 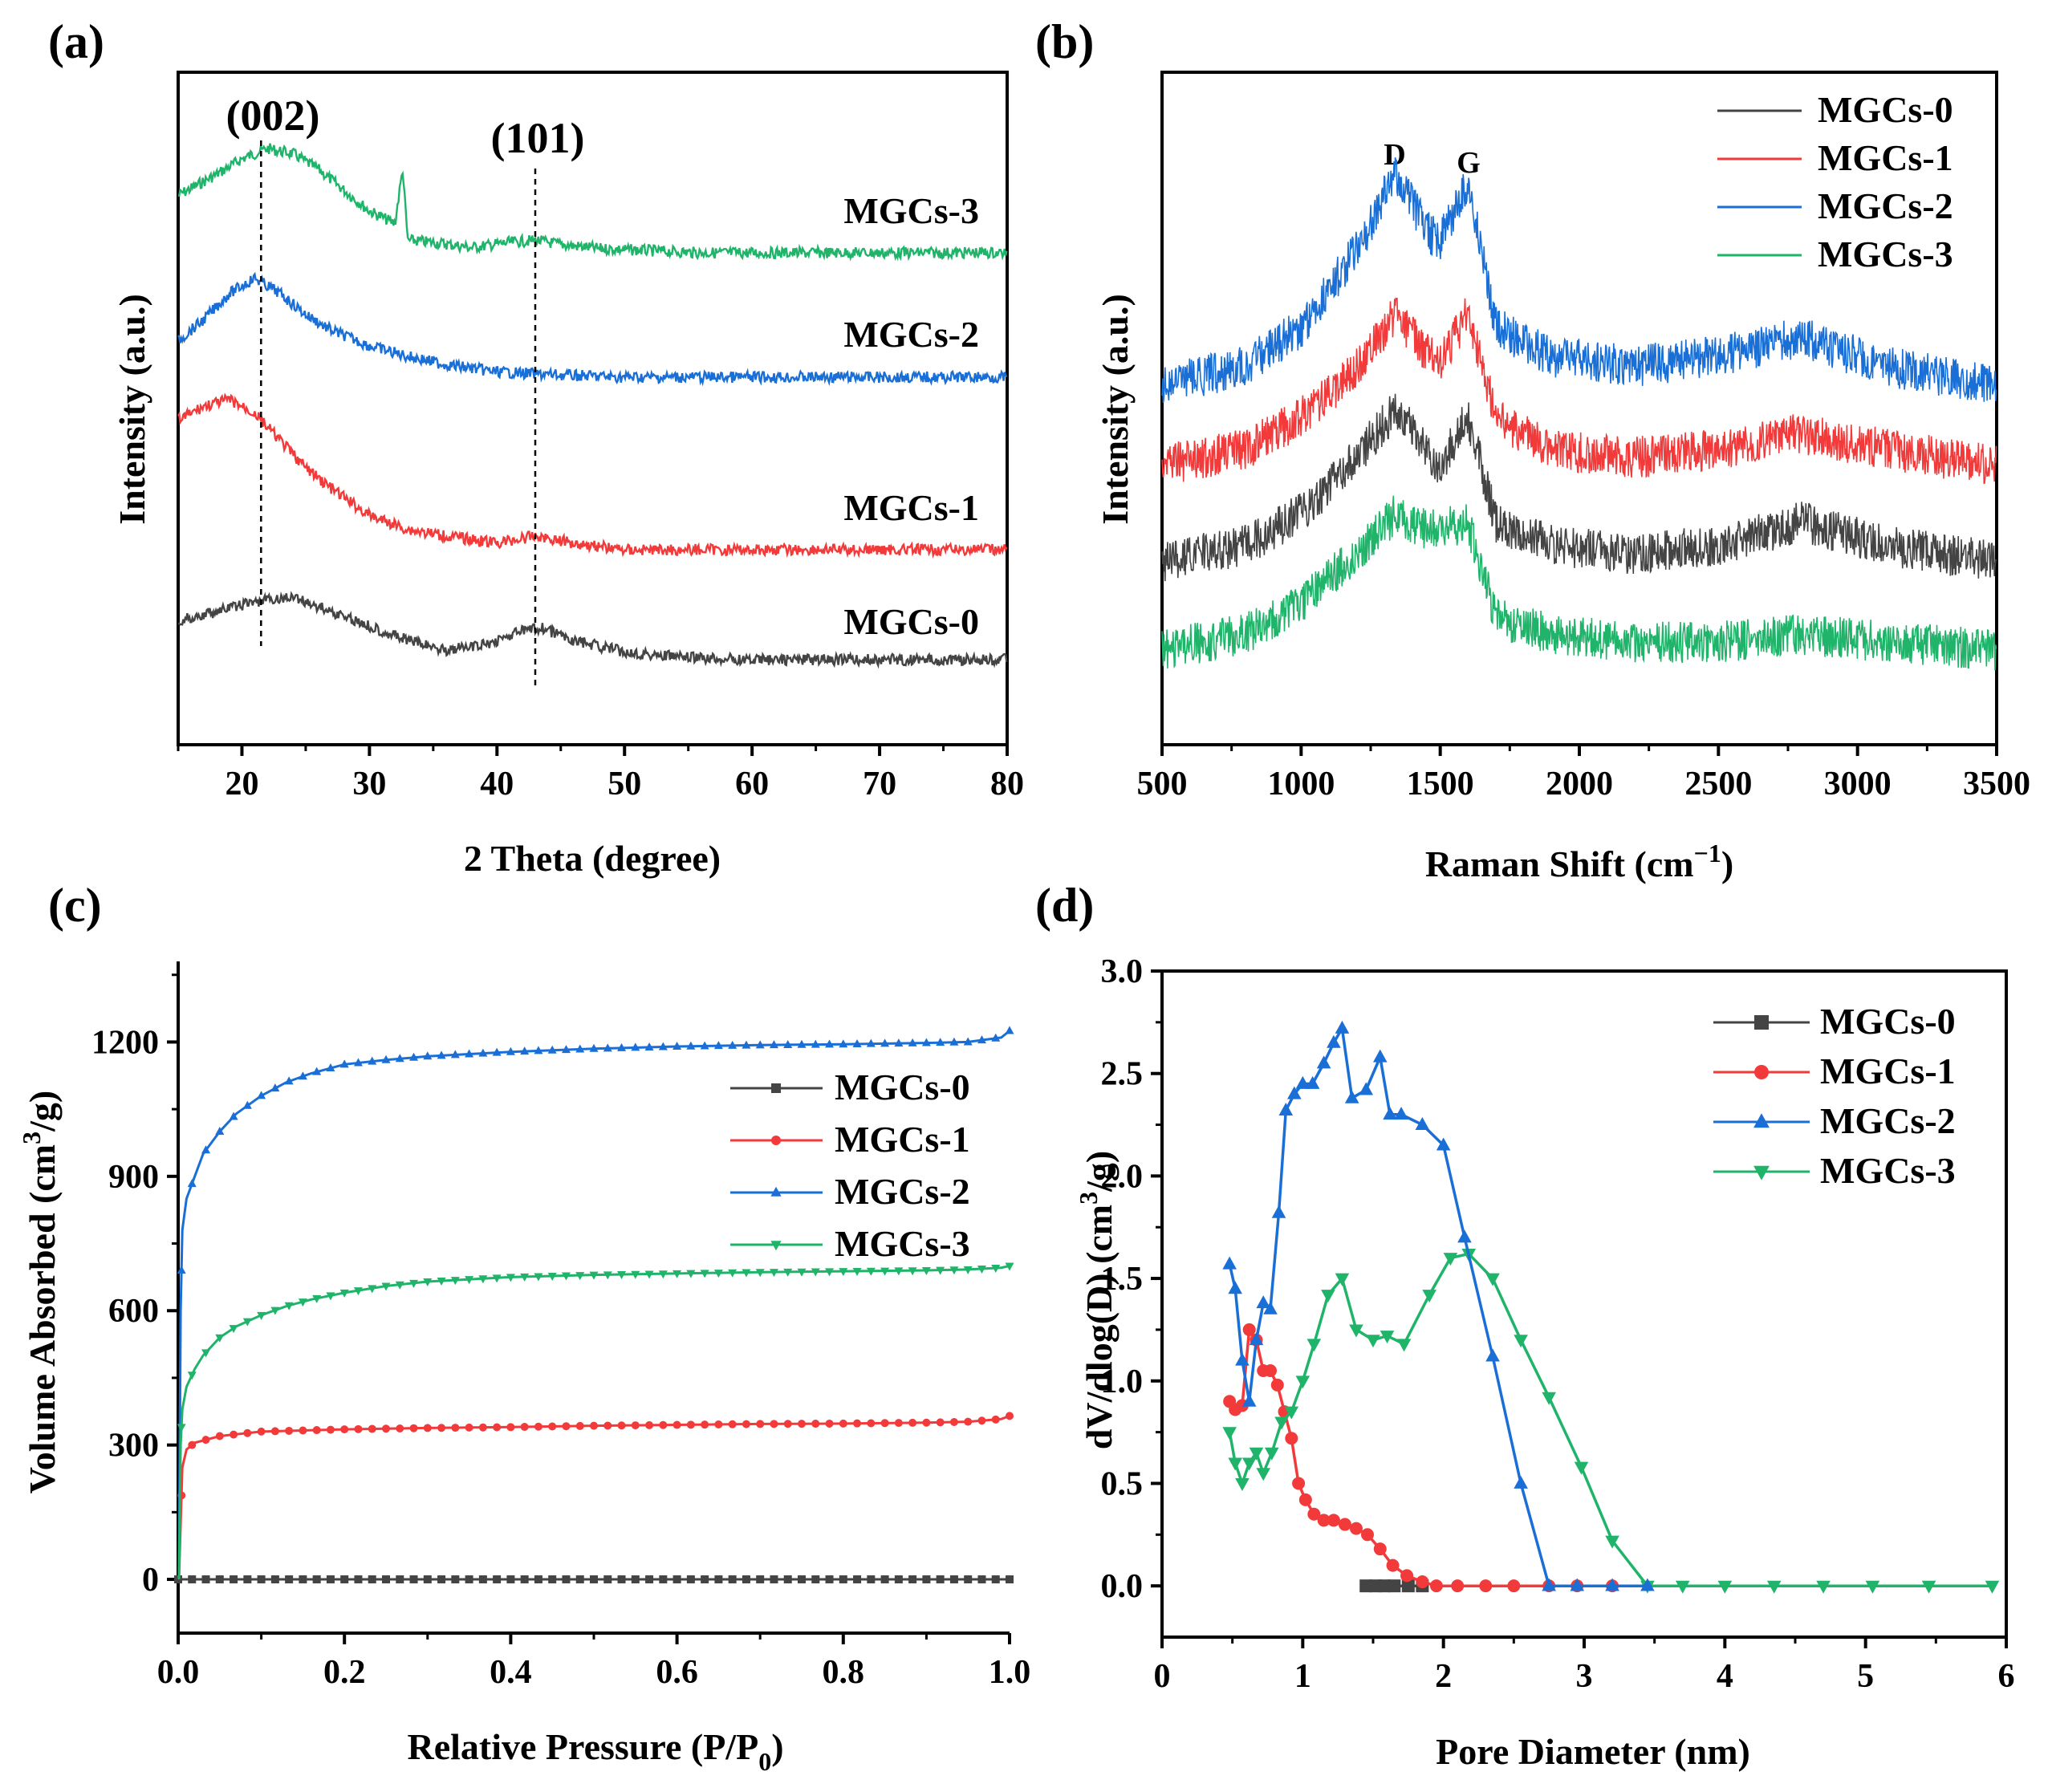 What do you see at coordinates (1885, 254) in the screenshot?
I see `legend-label-b: MGCs-3` at bounding box center [1885, 254].